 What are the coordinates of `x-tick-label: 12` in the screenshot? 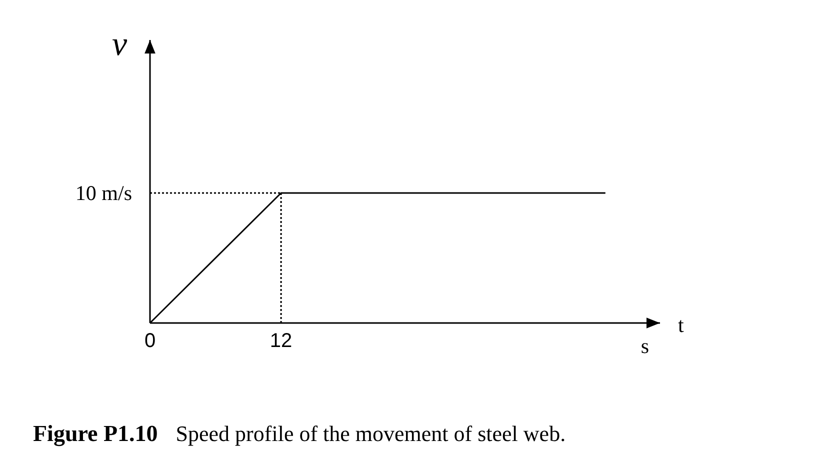 It's located at (281, 341).